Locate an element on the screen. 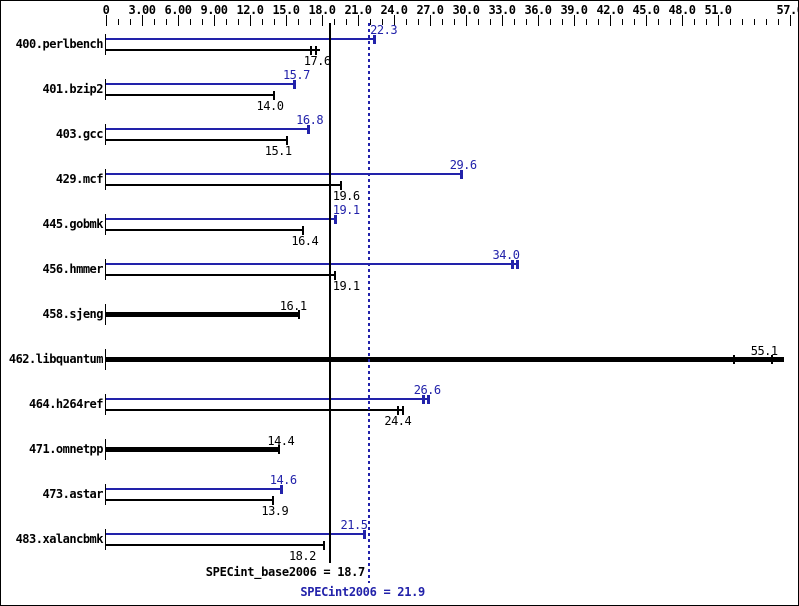 Image resolution: width=799 pixels, height=606 pixels. benchmark-label: 429.mcf is located at coordinates (79, 179).